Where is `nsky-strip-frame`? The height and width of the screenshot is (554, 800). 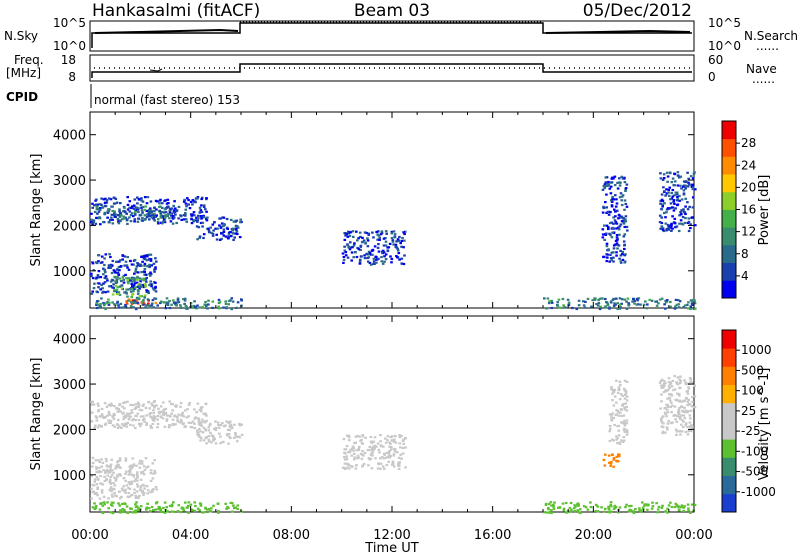
nsky-strip-frame is located at coordinates (392, 36).